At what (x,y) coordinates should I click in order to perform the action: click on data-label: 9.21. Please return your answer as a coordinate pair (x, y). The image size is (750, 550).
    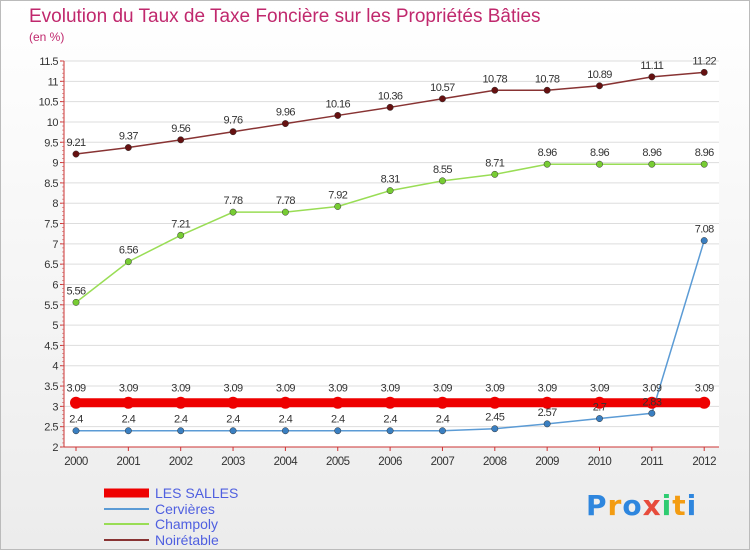
    Looking at the image, I should click on (75, 143).